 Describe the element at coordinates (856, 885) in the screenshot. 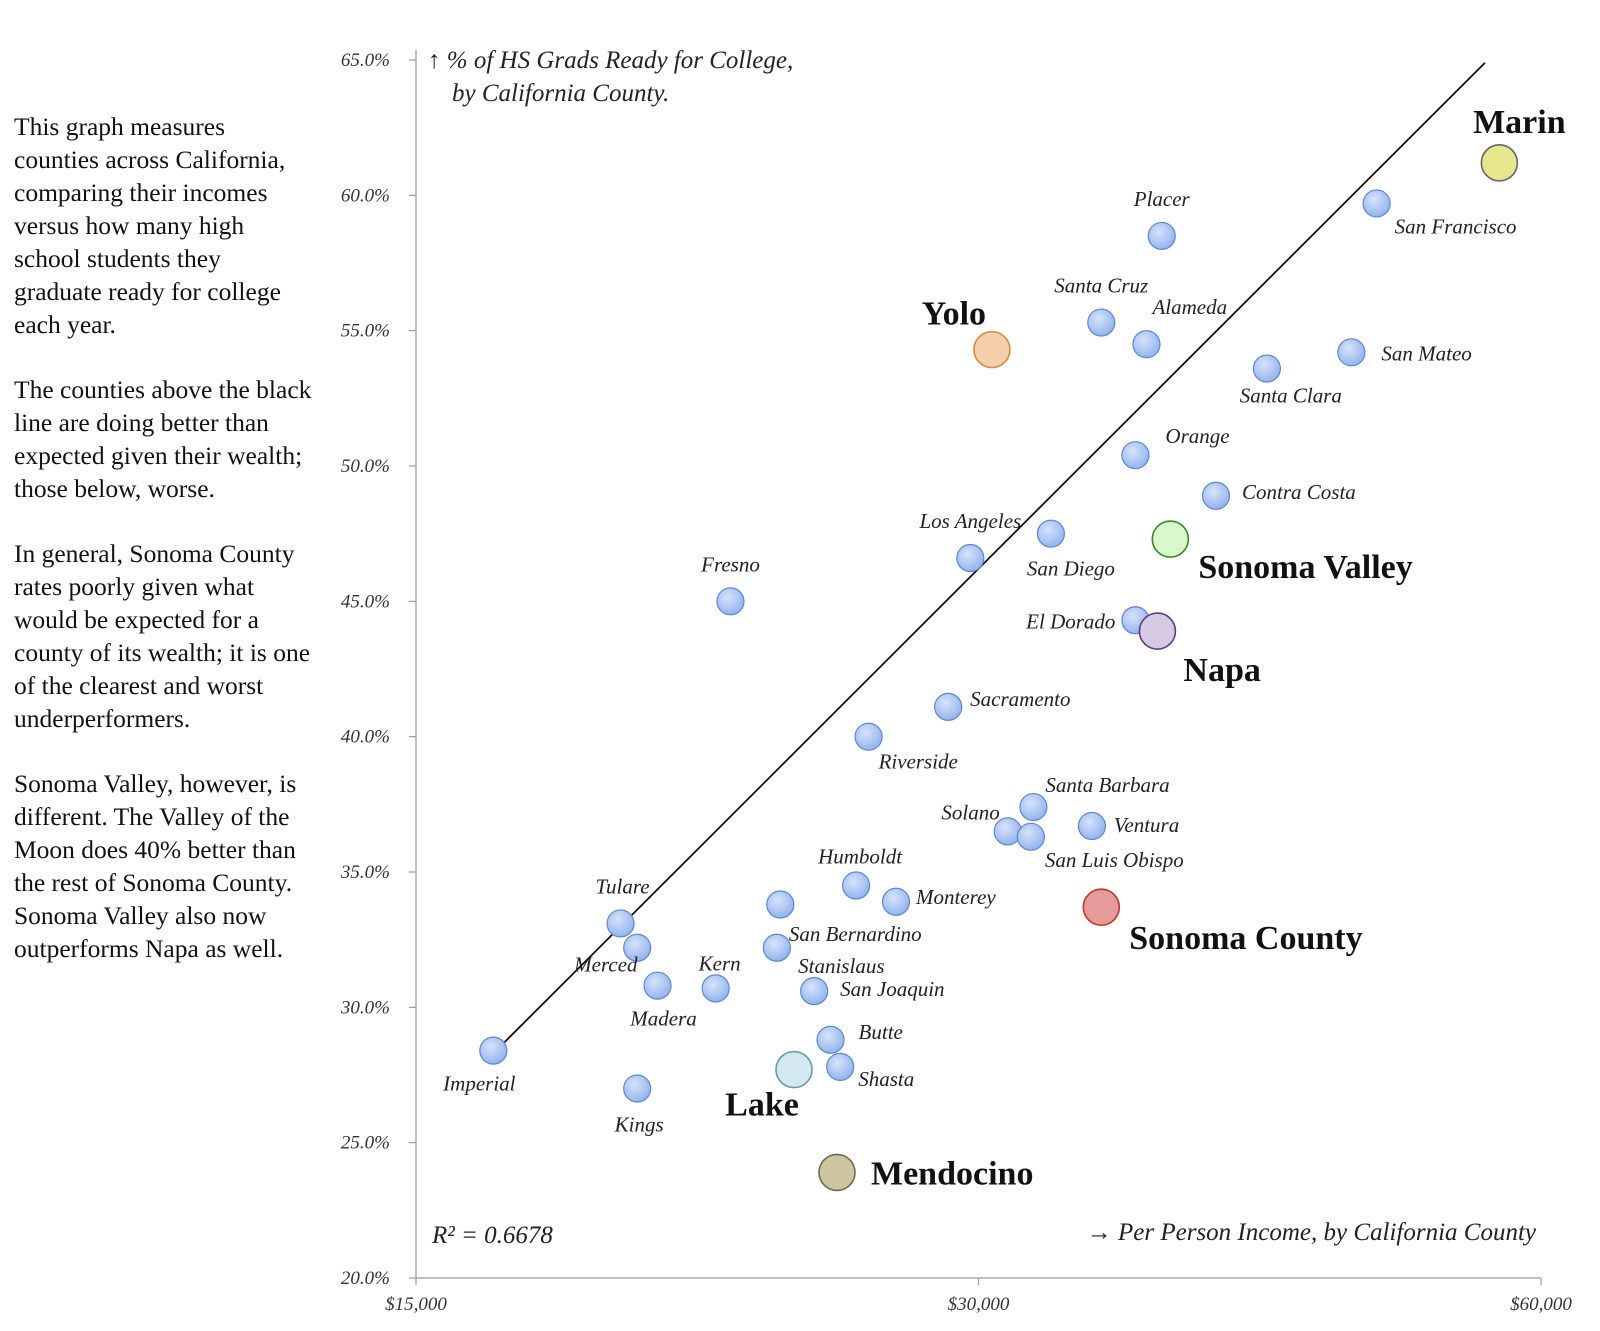

I see `point-humboldt` at that location.